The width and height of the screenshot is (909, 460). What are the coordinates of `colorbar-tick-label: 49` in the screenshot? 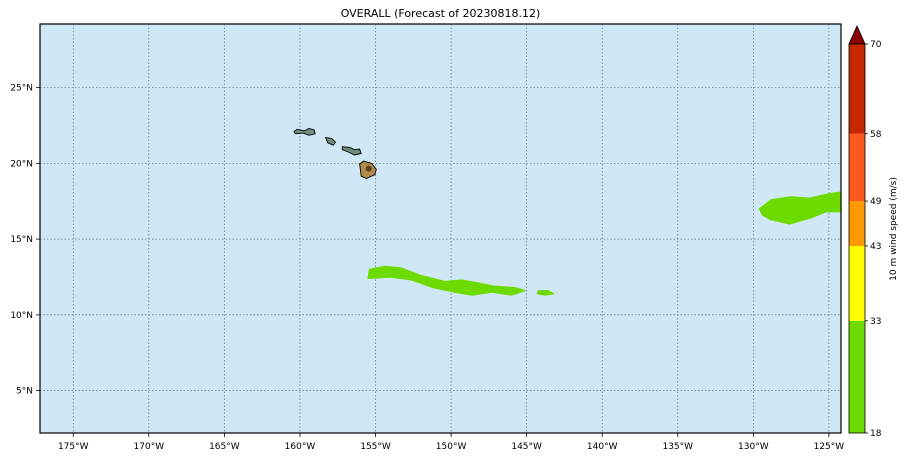 It's located at (876, 202).